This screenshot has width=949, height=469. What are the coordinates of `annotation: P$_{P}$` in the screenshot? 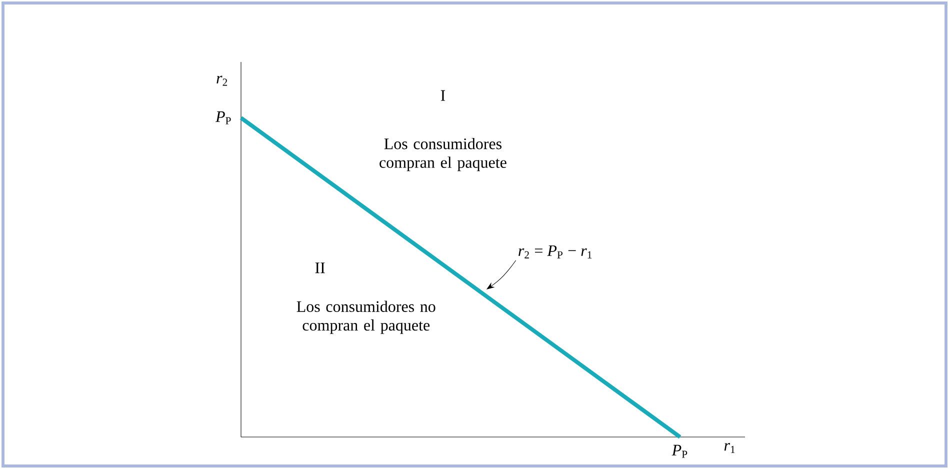 It's located at (223, 117).